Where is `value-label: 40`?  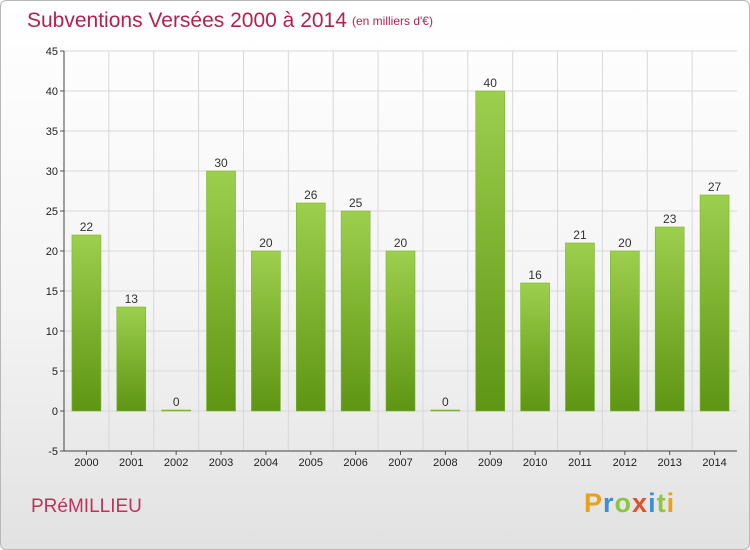
value-label: 40 is located at coordinates (491, 83).